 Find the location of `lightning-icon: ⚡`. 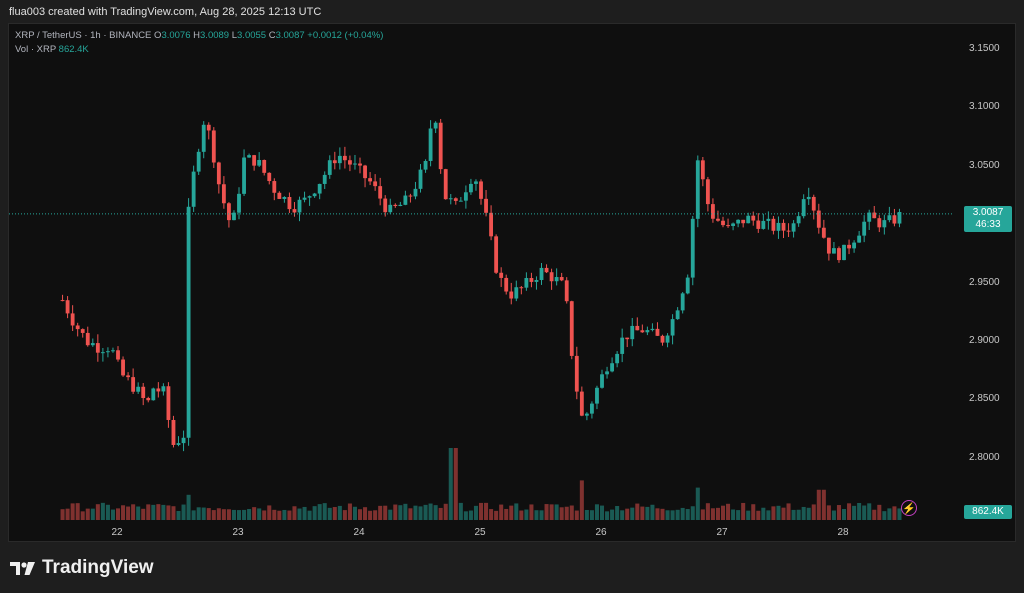

lightning-icon: ⚡ is located at coordinates (909, 508).